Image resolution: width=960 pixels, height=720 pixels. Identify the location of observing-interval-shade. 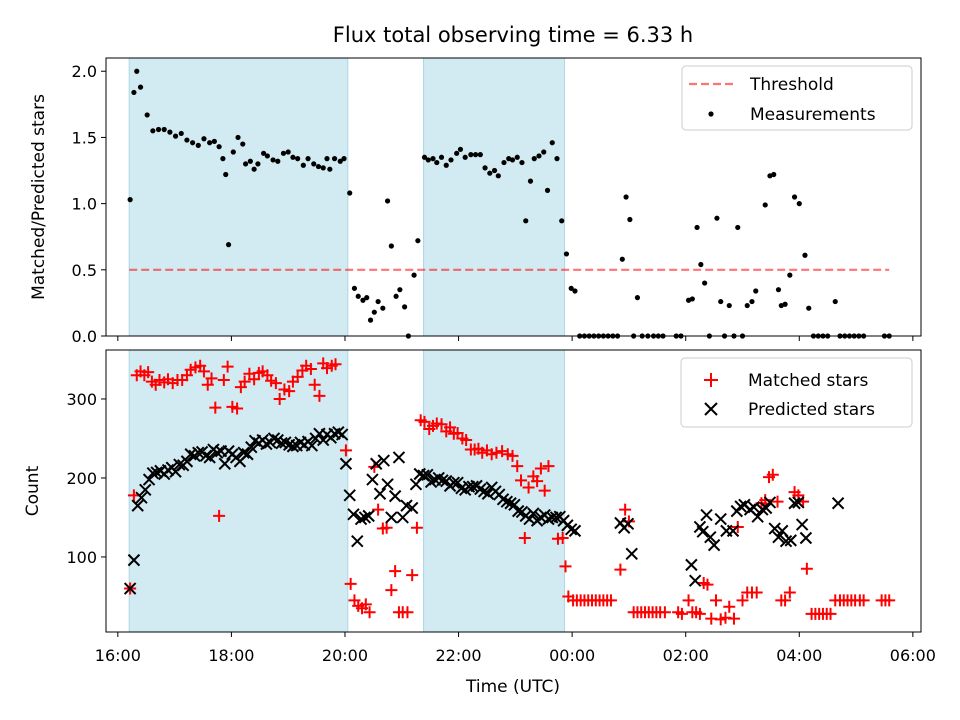
(494, 197).